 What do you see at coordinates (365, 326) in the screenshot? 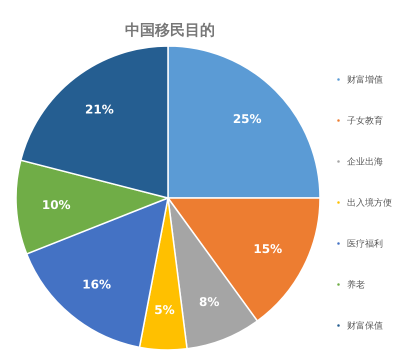
I see `legend-label: 财富保值` at bounding box center [365, 326].